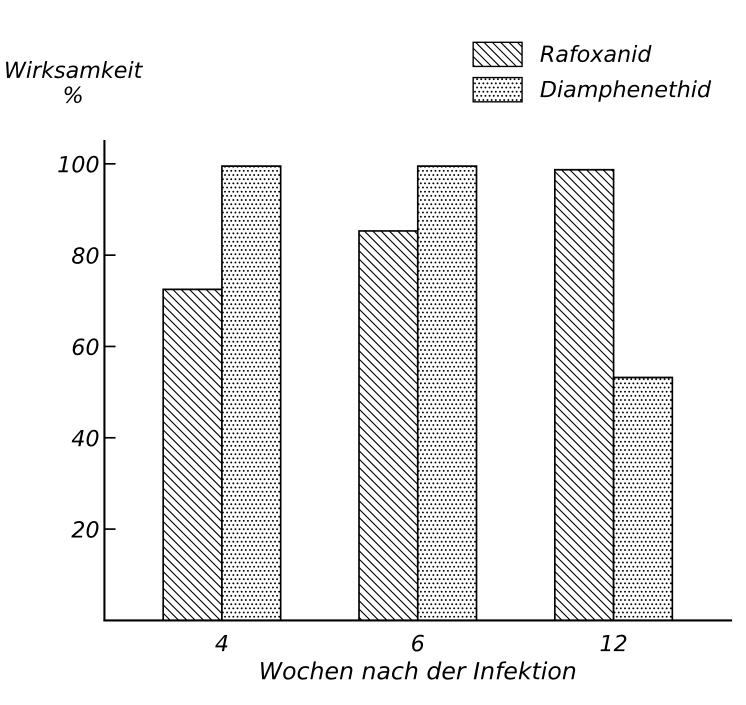 The image size is (746, 705). What do you see at coordinates (596, 53) in the screenshot?
I see `legend-label: Rafoxanid` at bounding box center [596, 53].